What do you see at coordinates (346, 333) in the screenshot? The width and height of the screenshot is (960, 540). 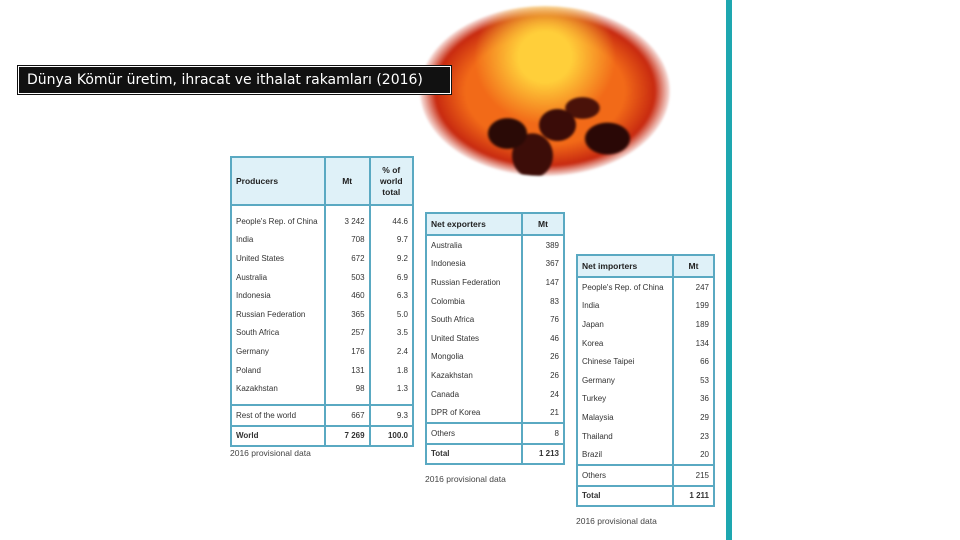 I see `table-cell-value: 257` at bounding box center [346, 333].